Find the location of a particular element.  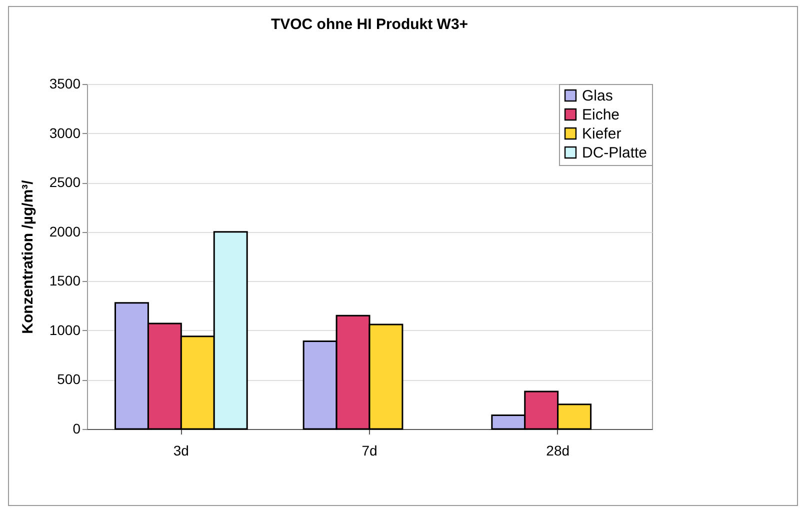

y-axis-title: Konzentration /µg/m³/ is located at coordinates (27, 256).